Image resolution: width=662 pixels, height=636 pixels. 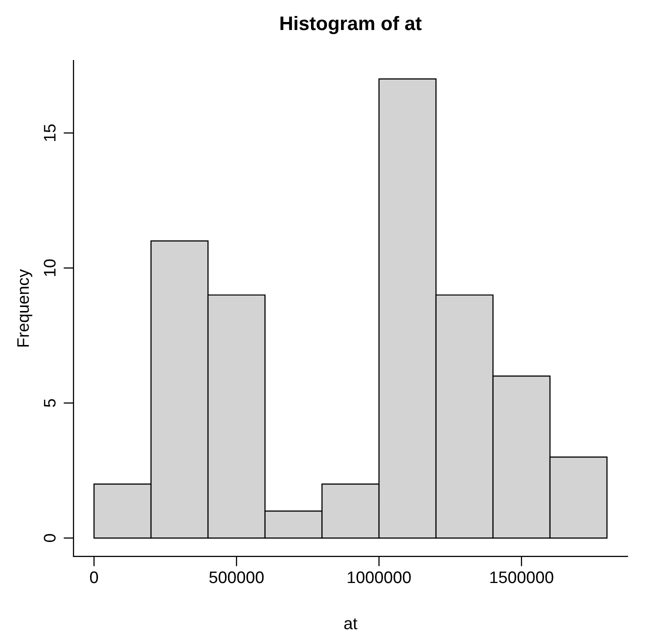 I want to click on y-tick-label: 0, so click(x=50, y=538).